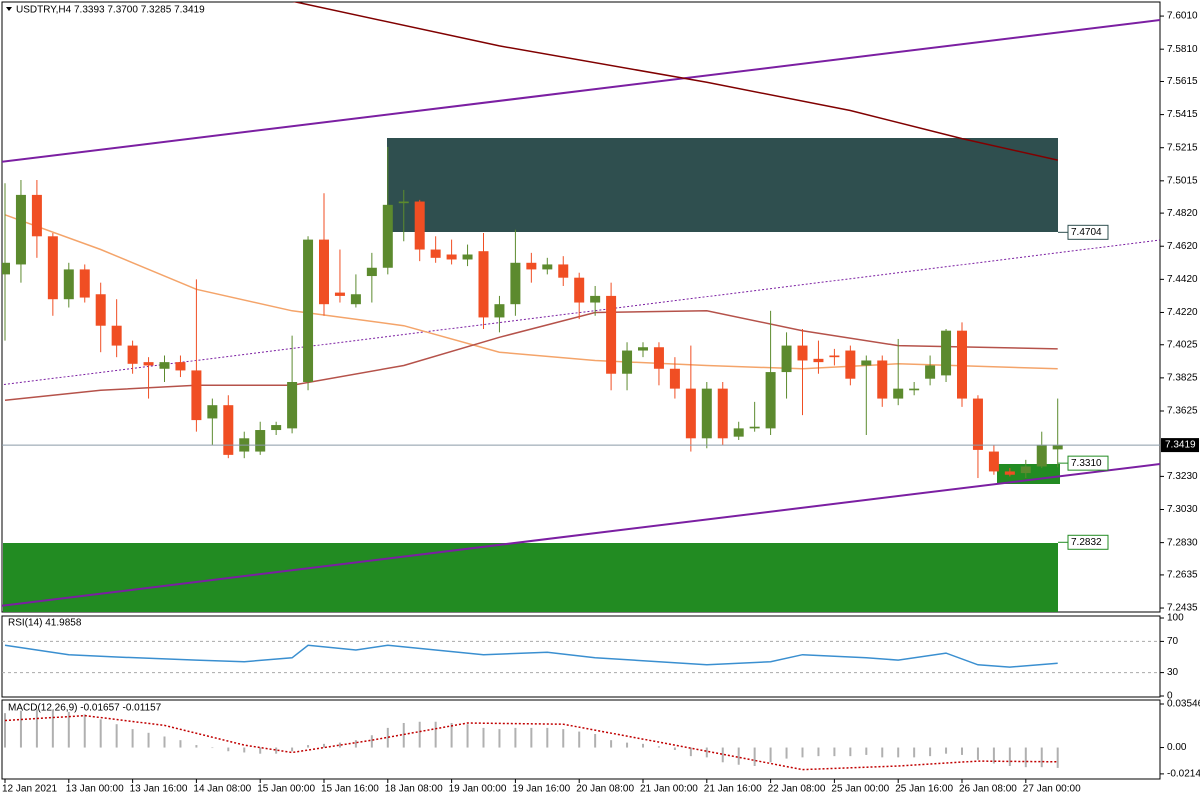 This screenshot has height=800, width=1200. Describe the element at coordinates (531, 742) in the screenshot. I see `macd-signal` at that location.